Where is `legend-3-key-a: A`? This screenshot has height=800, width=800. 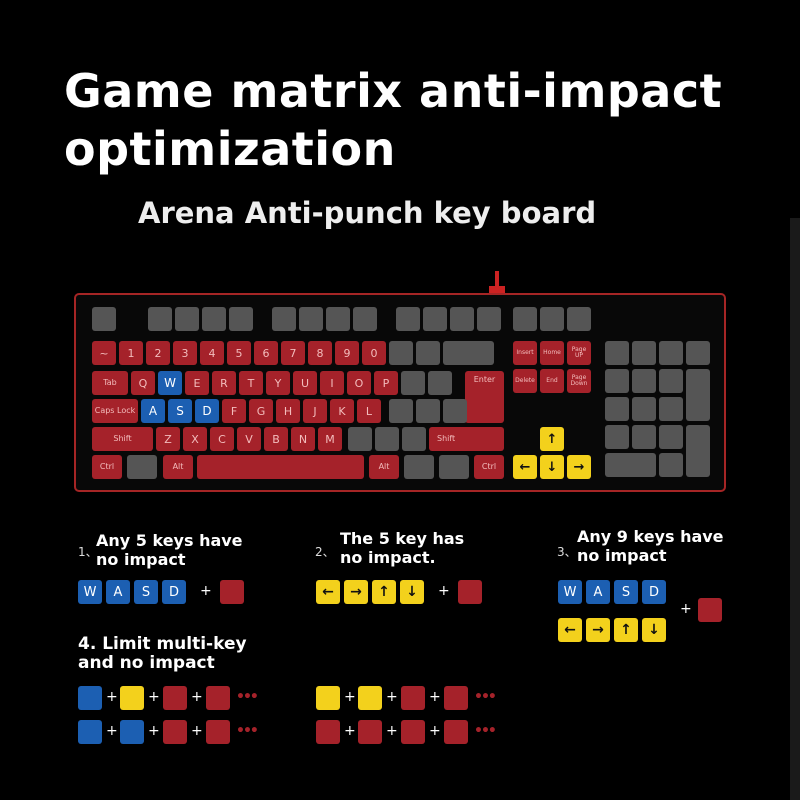
legend-3-key-a: A is located at coordinates (598, 592).